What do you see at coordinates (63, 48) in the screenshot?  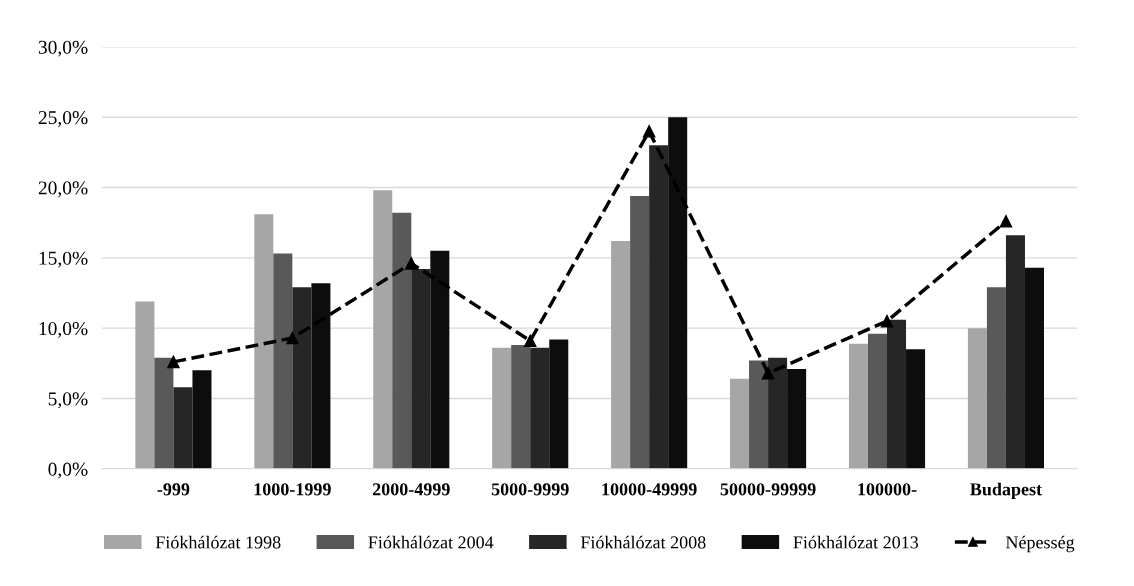 I see `y-tick-label: 30,0%` at bounding box center [63, 48].